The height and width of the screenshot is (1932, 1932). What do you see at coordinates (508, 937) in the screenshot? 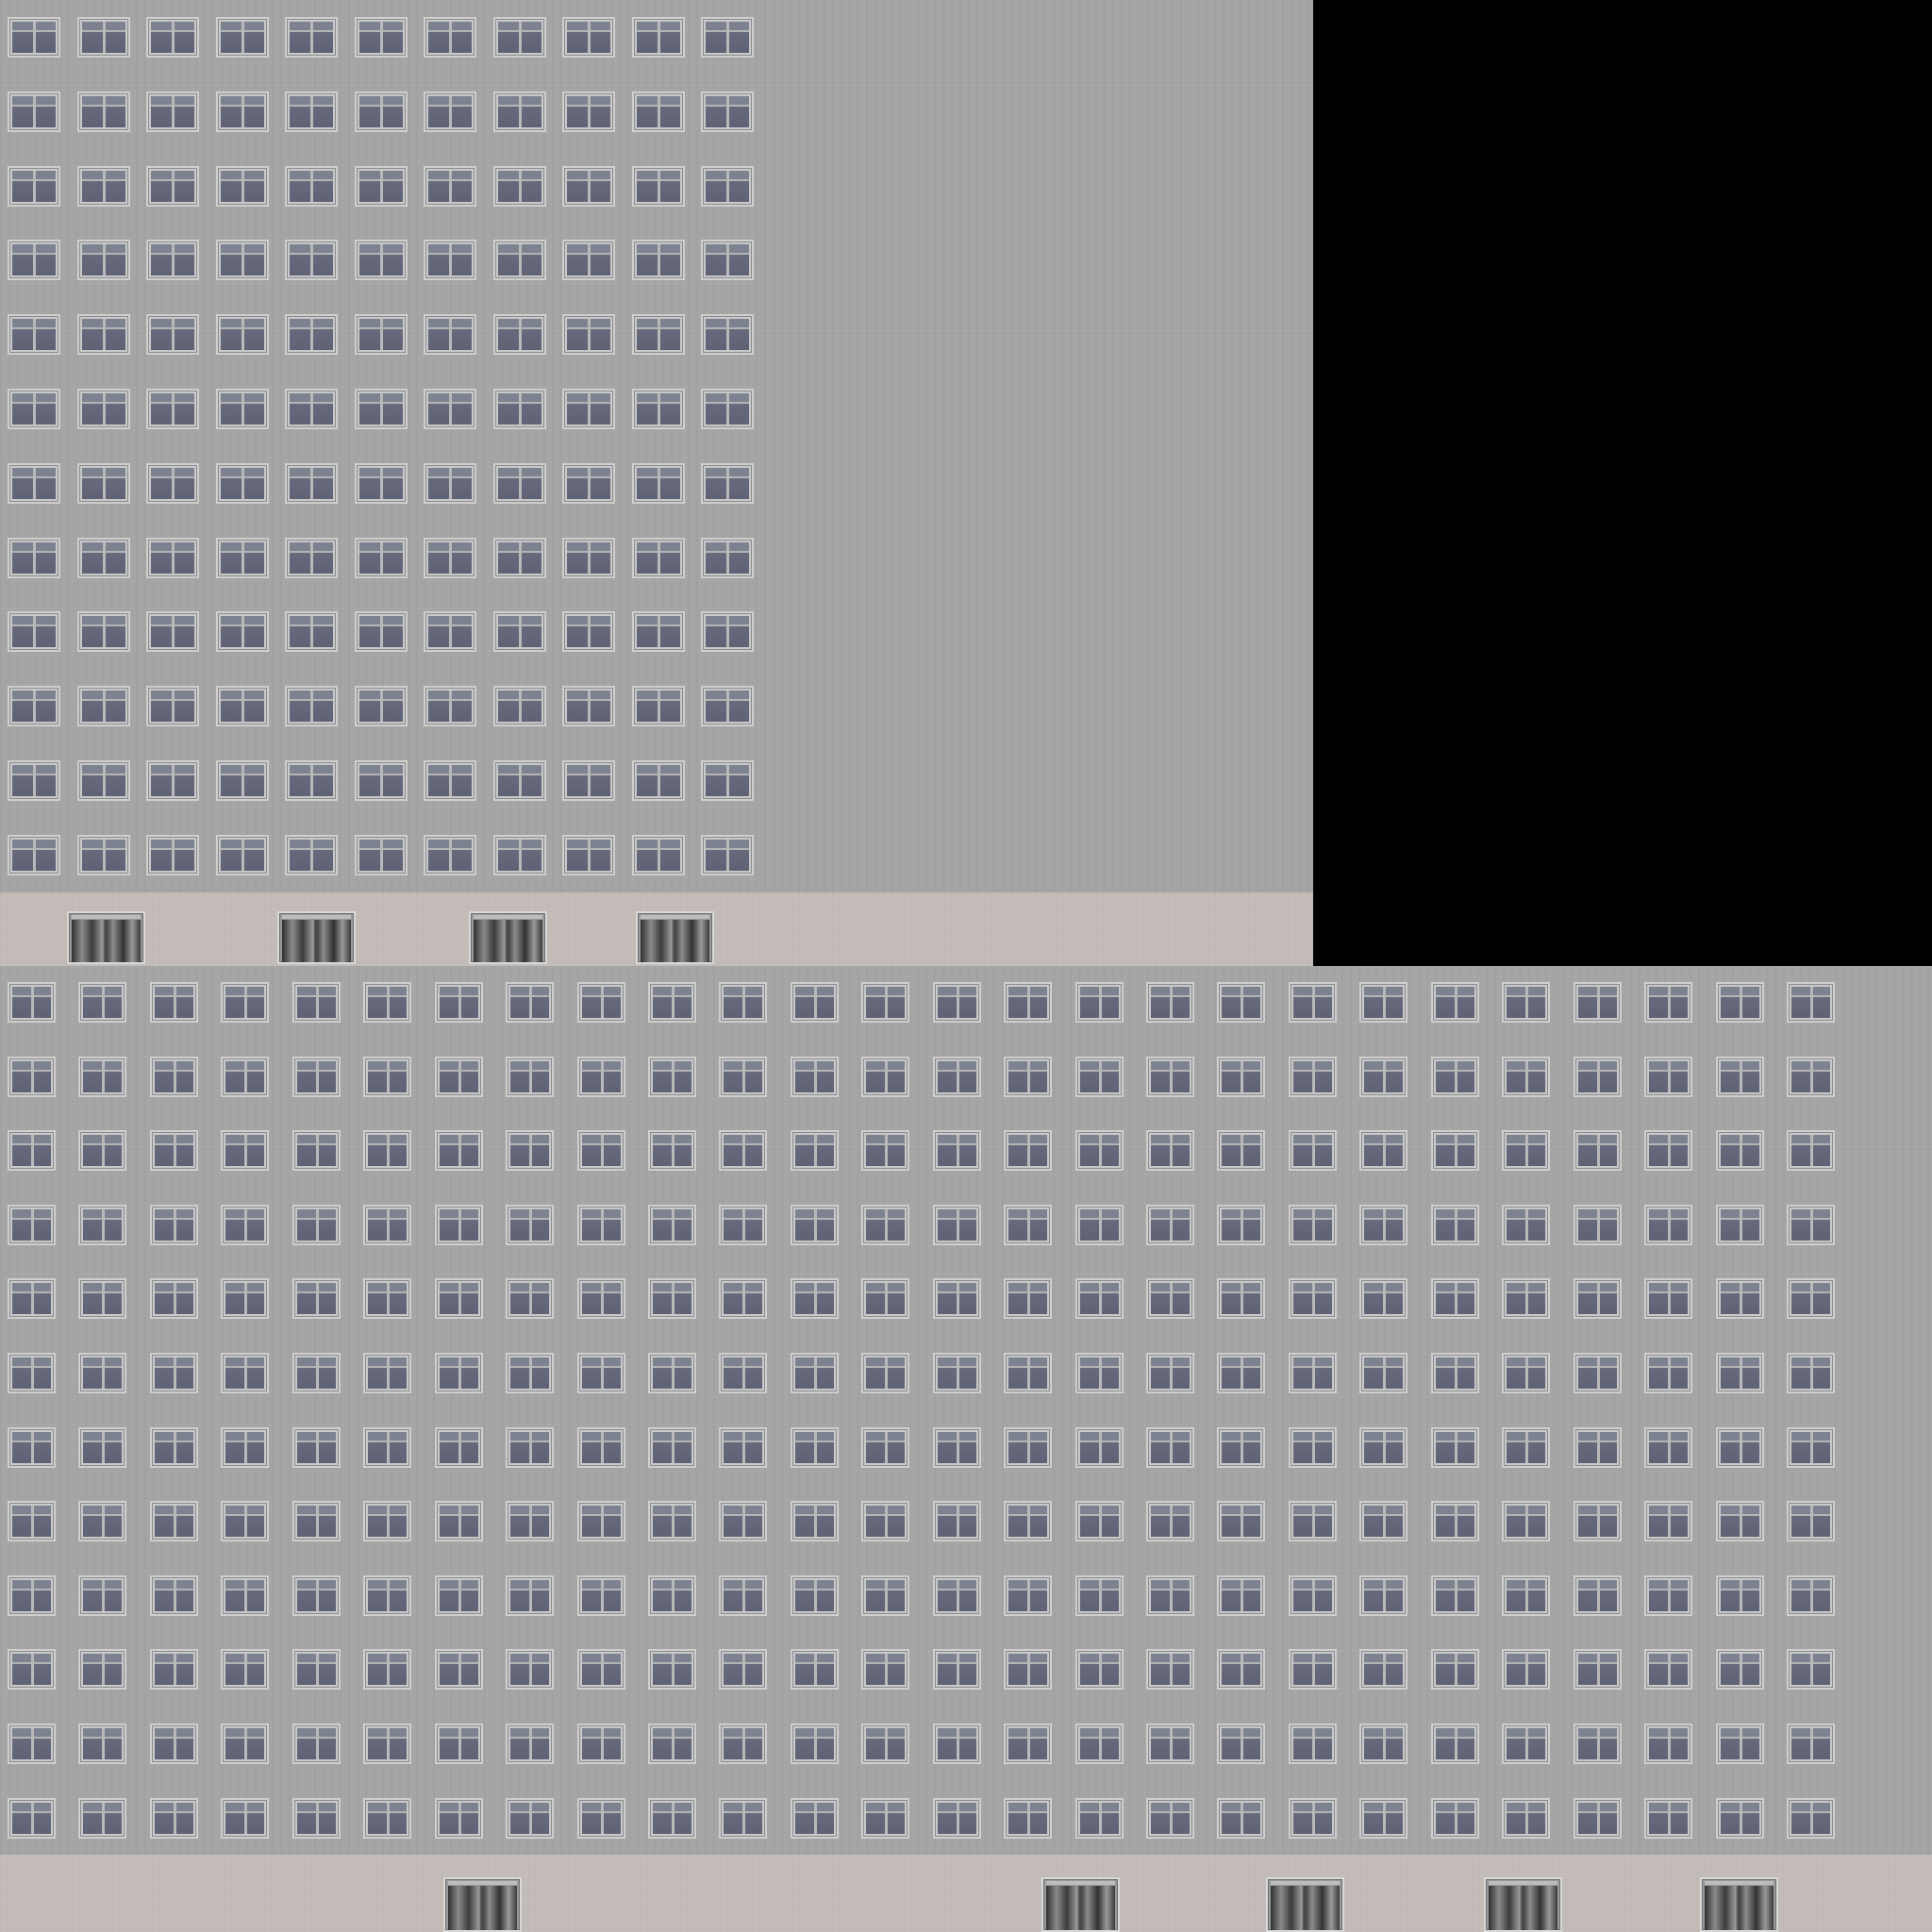
I see `entrance-door` at bounding box center [508, 937].